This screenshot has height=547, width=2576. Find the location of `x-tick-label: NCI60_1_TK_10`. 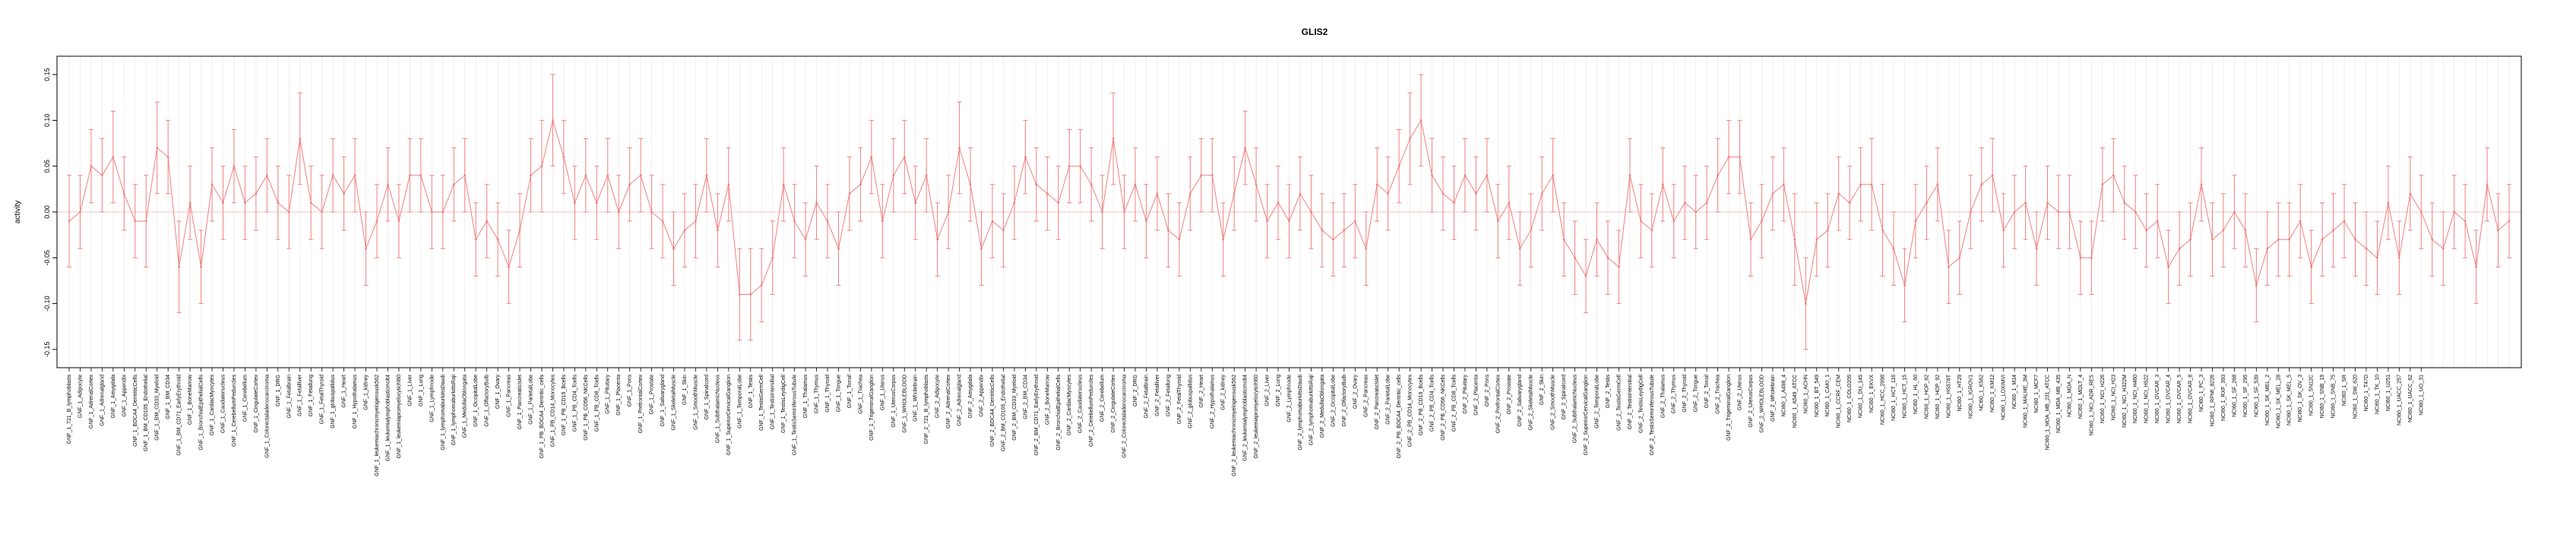

x-tick-label: NCI60_1_TK_10 is located at coordinates (2377, 394).